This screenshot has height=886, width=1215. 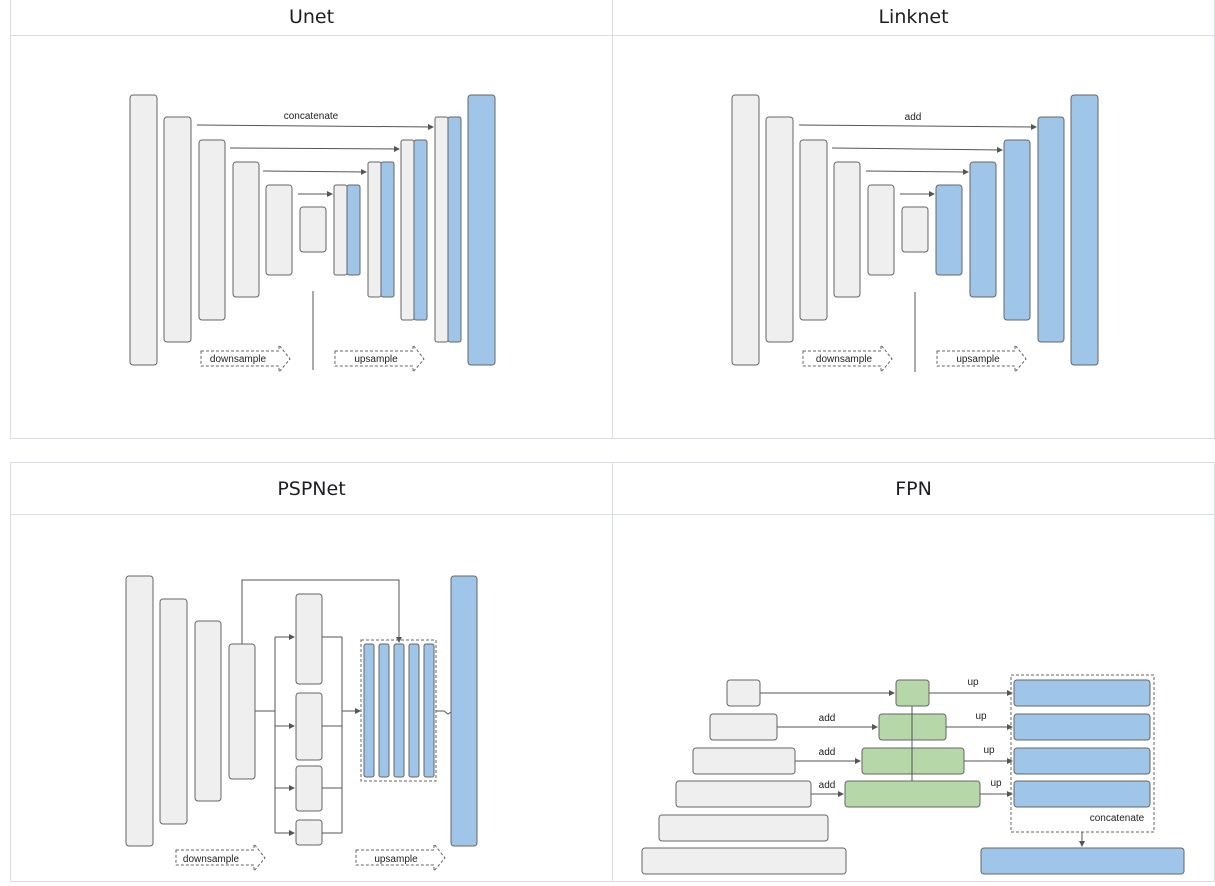 I want to click on unet-decoder-block-3-up, so click(x=420, y=230).